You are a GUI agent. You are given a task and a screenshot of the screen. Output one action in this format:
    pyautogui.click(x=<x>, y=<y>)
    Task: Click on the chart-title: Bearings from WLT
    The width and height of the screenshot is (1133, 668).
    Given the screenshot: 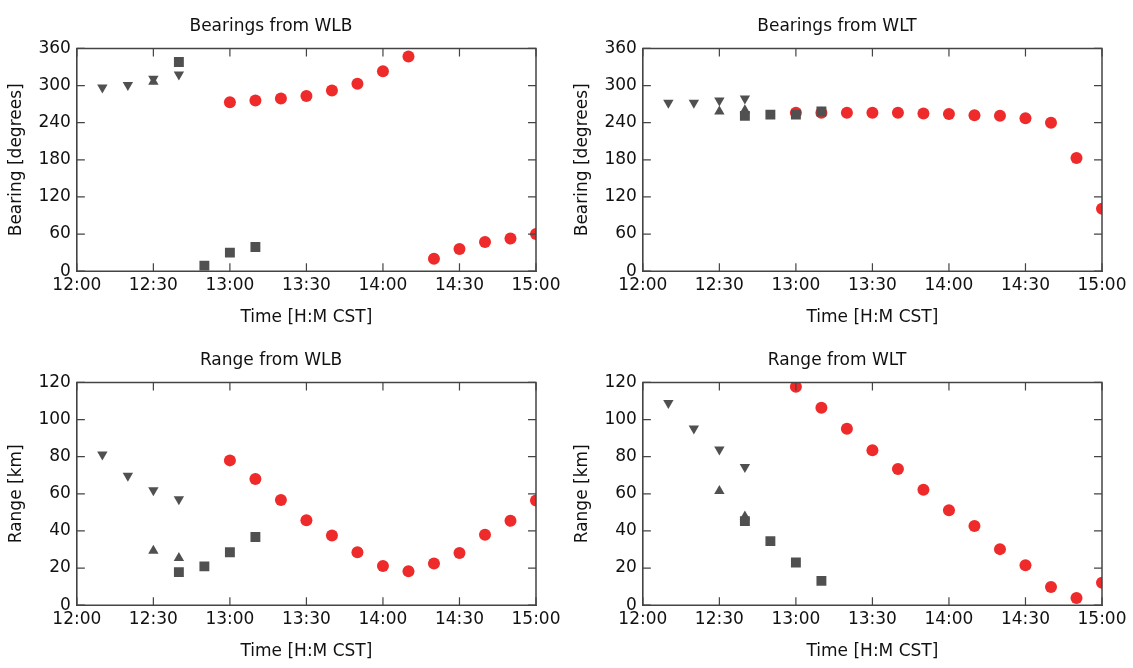 What is the action you would take?
    pyautogui.click(x=837, y=24)
    